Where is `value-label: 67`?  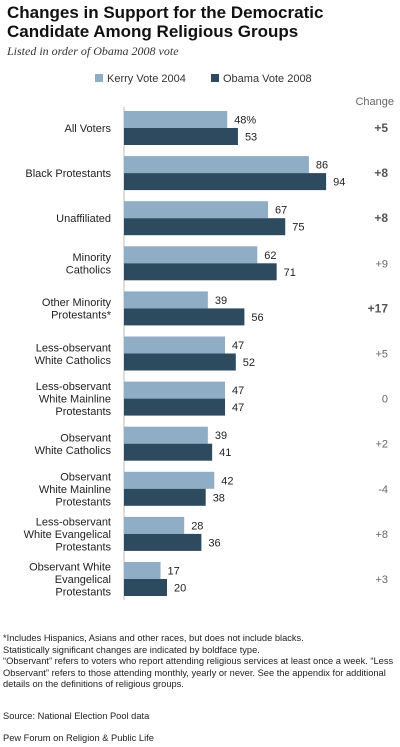
value-label: 67 is located at coordinates (281, 211).